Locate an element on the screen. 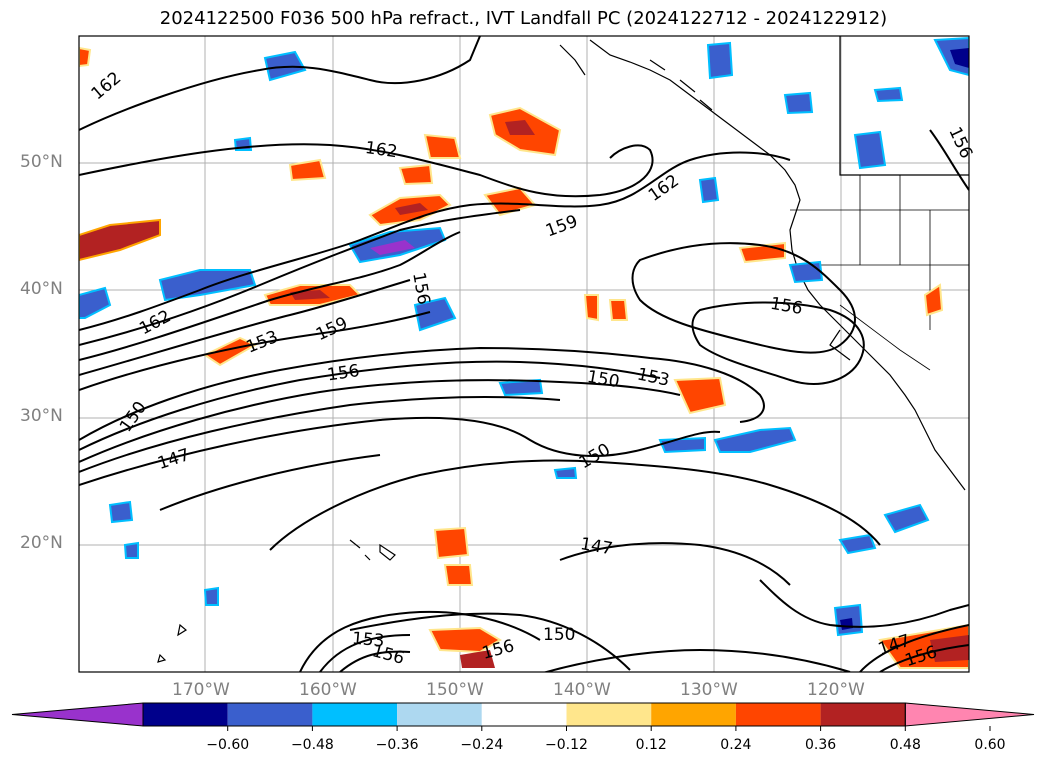  contour-label: 156 is located at coordinates (343, 373).